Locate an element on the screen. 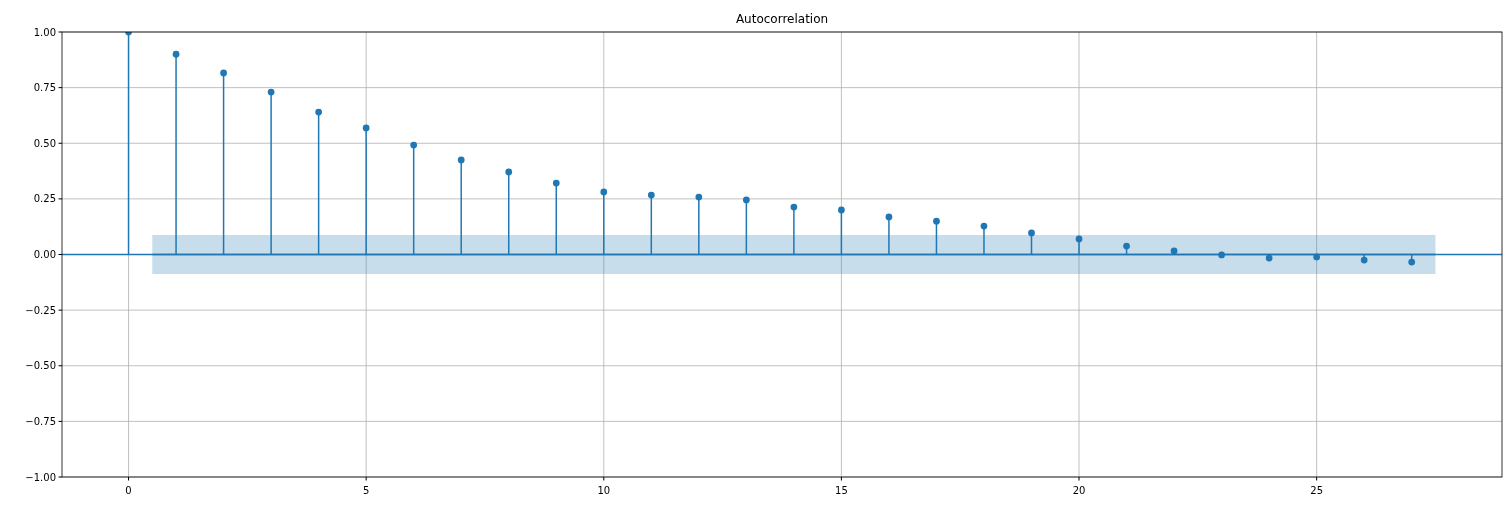  y-tick-label: 1.00 is located at coordinates (44, 32).